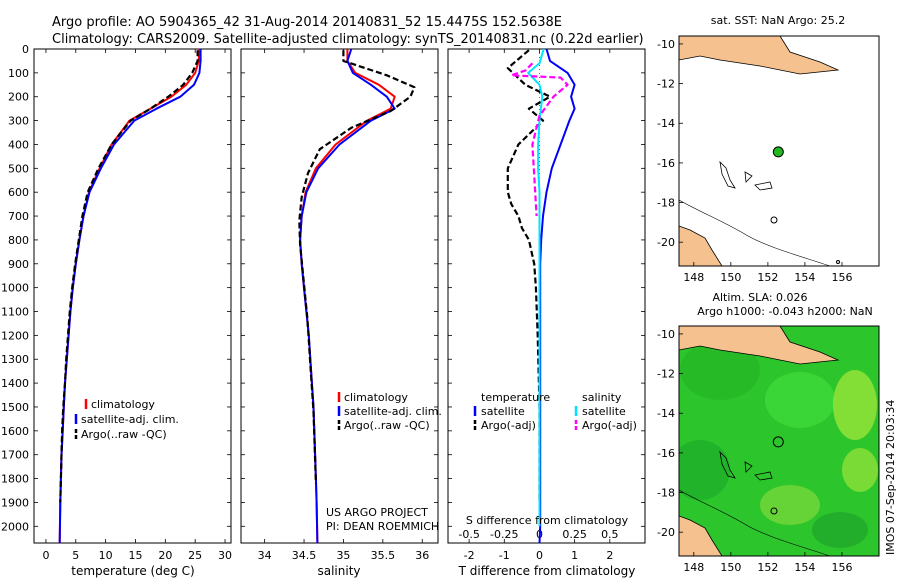  What do you see at coordinates (18, 73) in the screenshot?
I see `depth-tick-label: 100` at bounding box center [18, 73].